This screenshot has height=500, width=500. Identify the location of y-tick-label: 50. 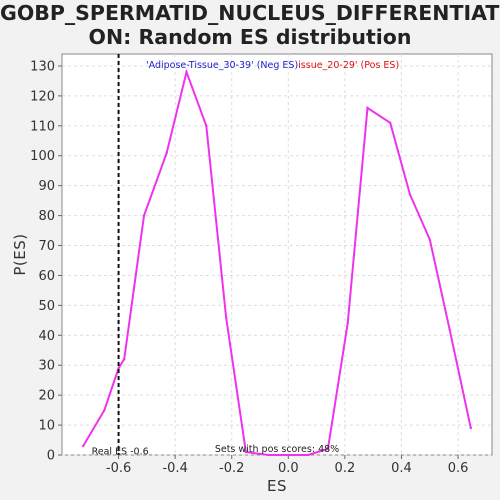
(46, 306).